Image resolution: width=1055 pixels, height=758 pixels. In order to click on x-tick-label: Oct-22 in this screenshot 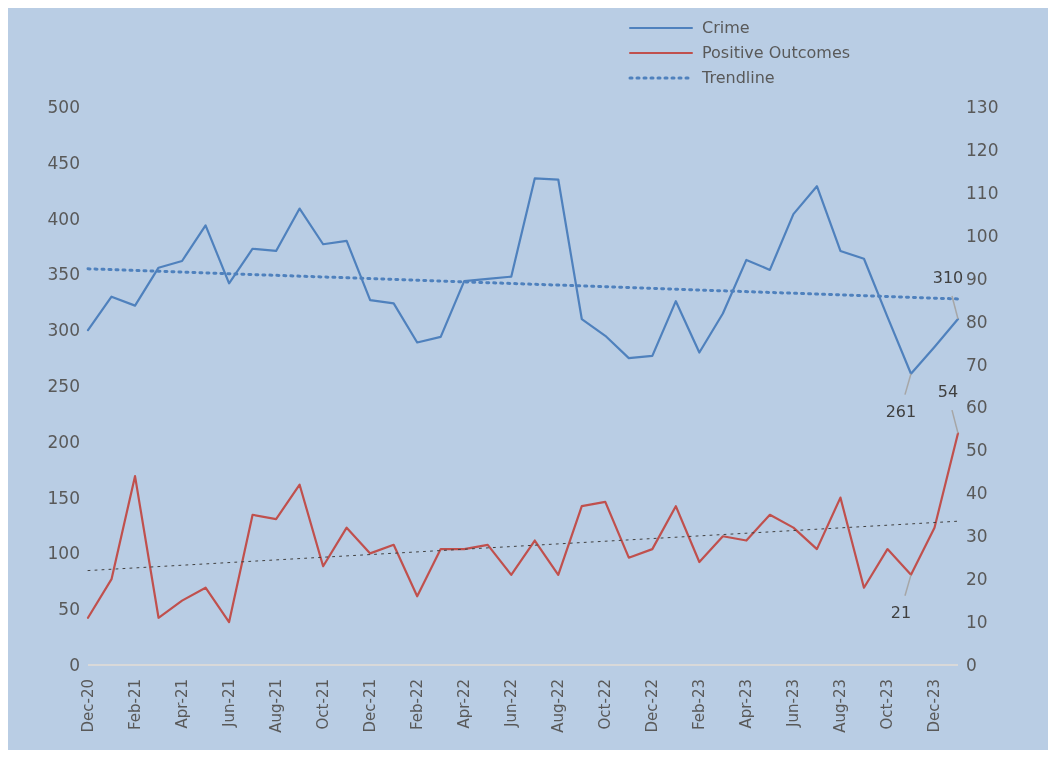, I will do `click(605, 704)`.